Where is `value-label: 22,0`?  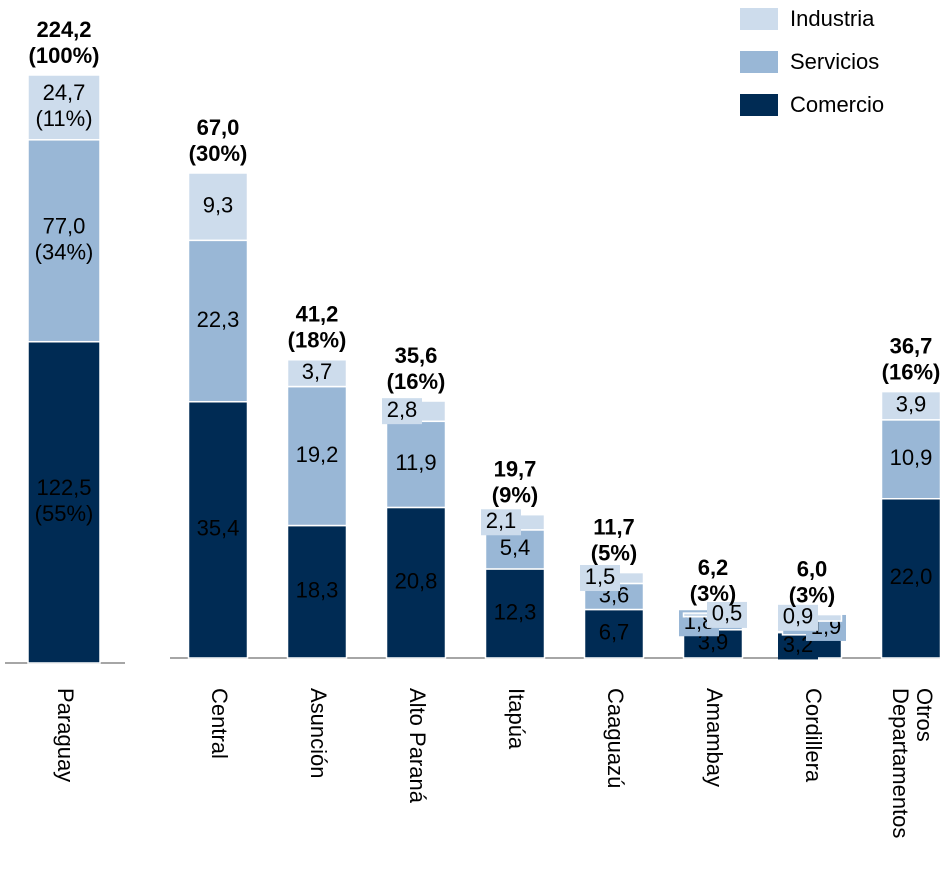
value-label: 22,0 is located at coordinates (911, 576).